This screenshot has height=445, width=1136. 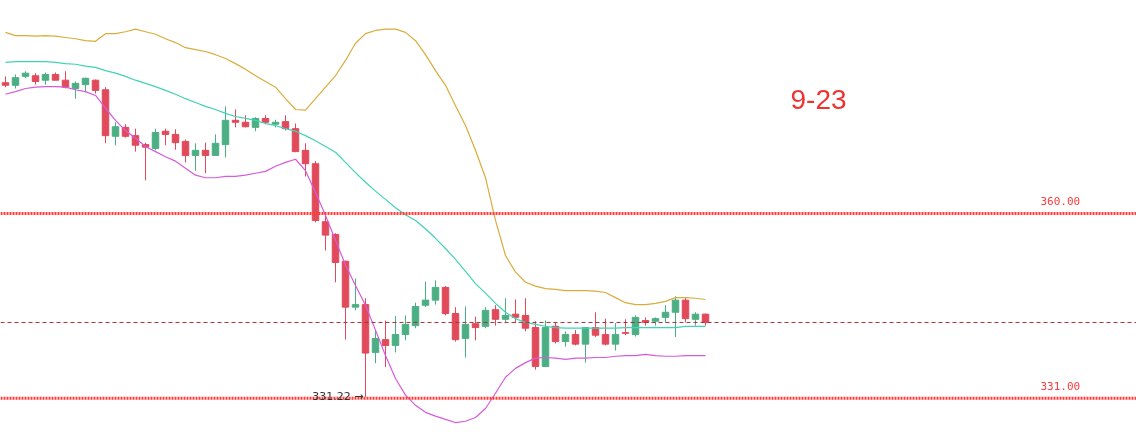 What do you see at coordinates (1060, 387) in the screenshot?
I see `ref-line-label: 331.00` at bounding box center [1060, 387].